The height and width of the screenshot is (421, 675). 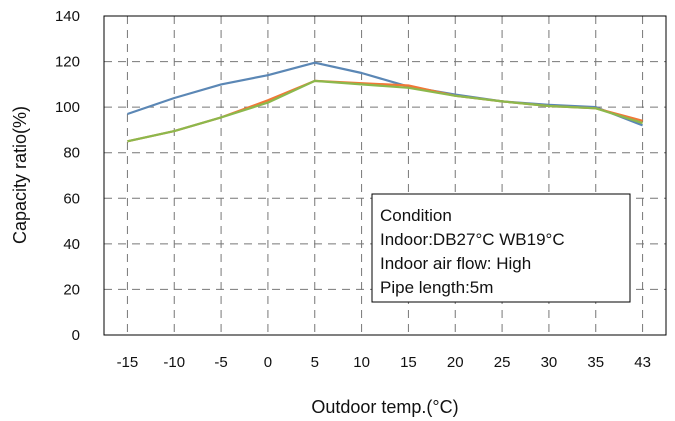 I want to click on x-tick-label: -5, so click(x=220, y=362).